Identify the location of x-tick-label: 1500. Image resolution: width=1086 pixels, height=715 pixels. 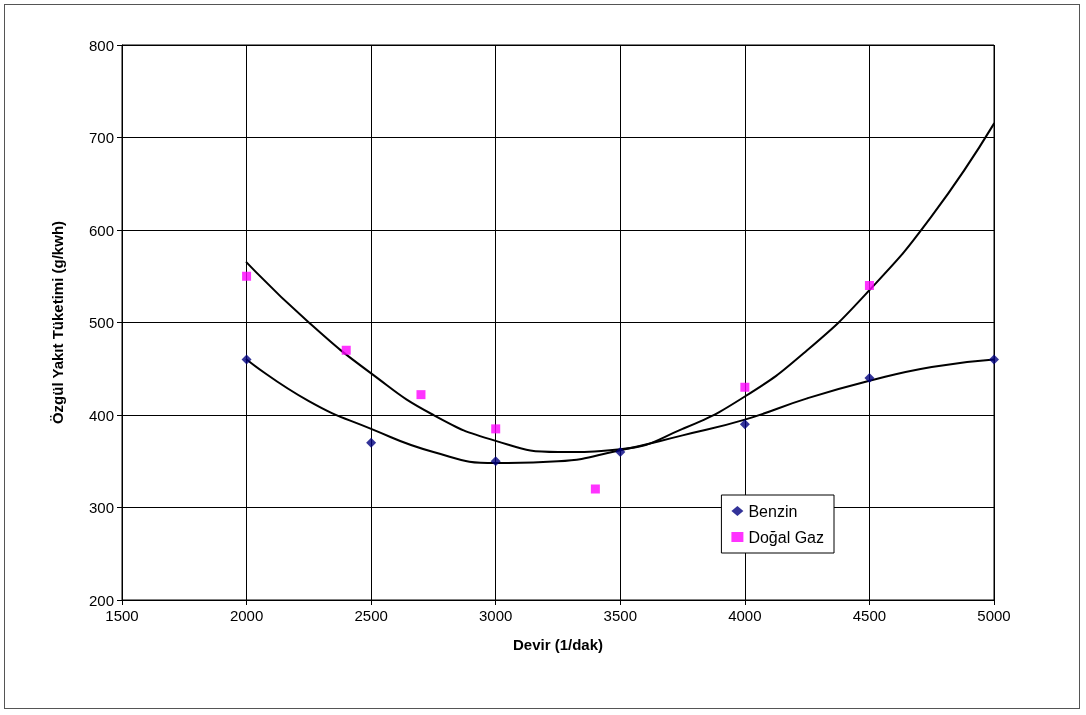
(122, 615).